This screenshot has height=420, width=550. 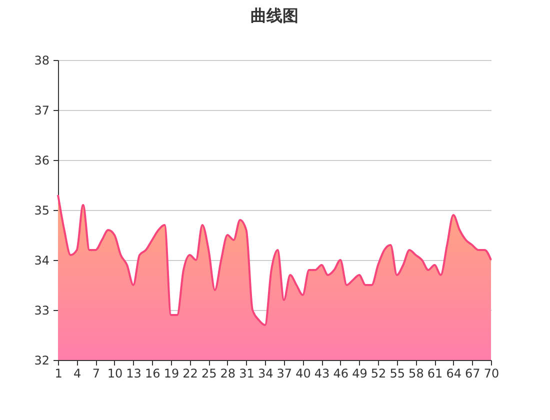 I want to click on y-tick-label: 35, so click(x=42, y=211).